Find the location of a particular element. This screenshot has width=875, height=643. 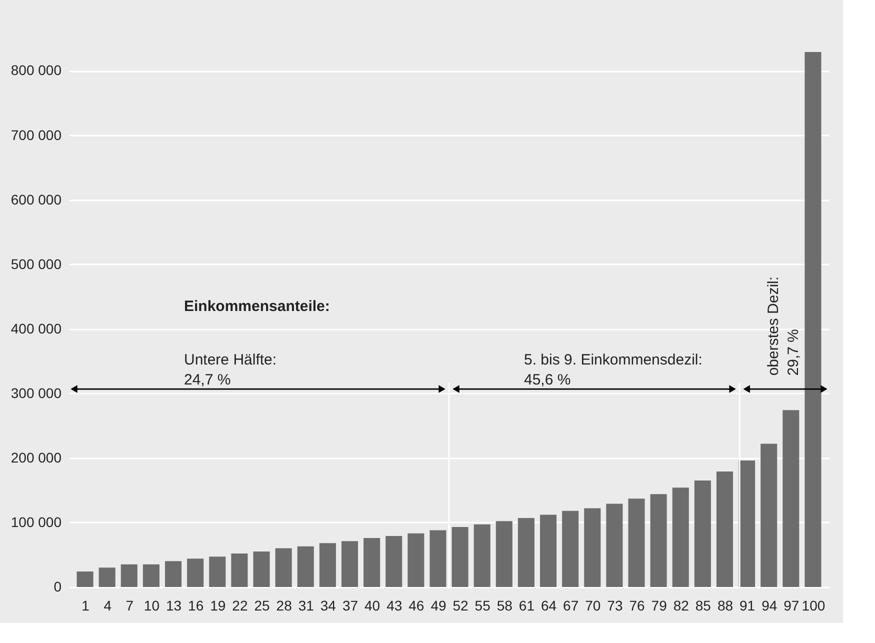

x-tick-label: 10 is located at coordinates (152, 606).